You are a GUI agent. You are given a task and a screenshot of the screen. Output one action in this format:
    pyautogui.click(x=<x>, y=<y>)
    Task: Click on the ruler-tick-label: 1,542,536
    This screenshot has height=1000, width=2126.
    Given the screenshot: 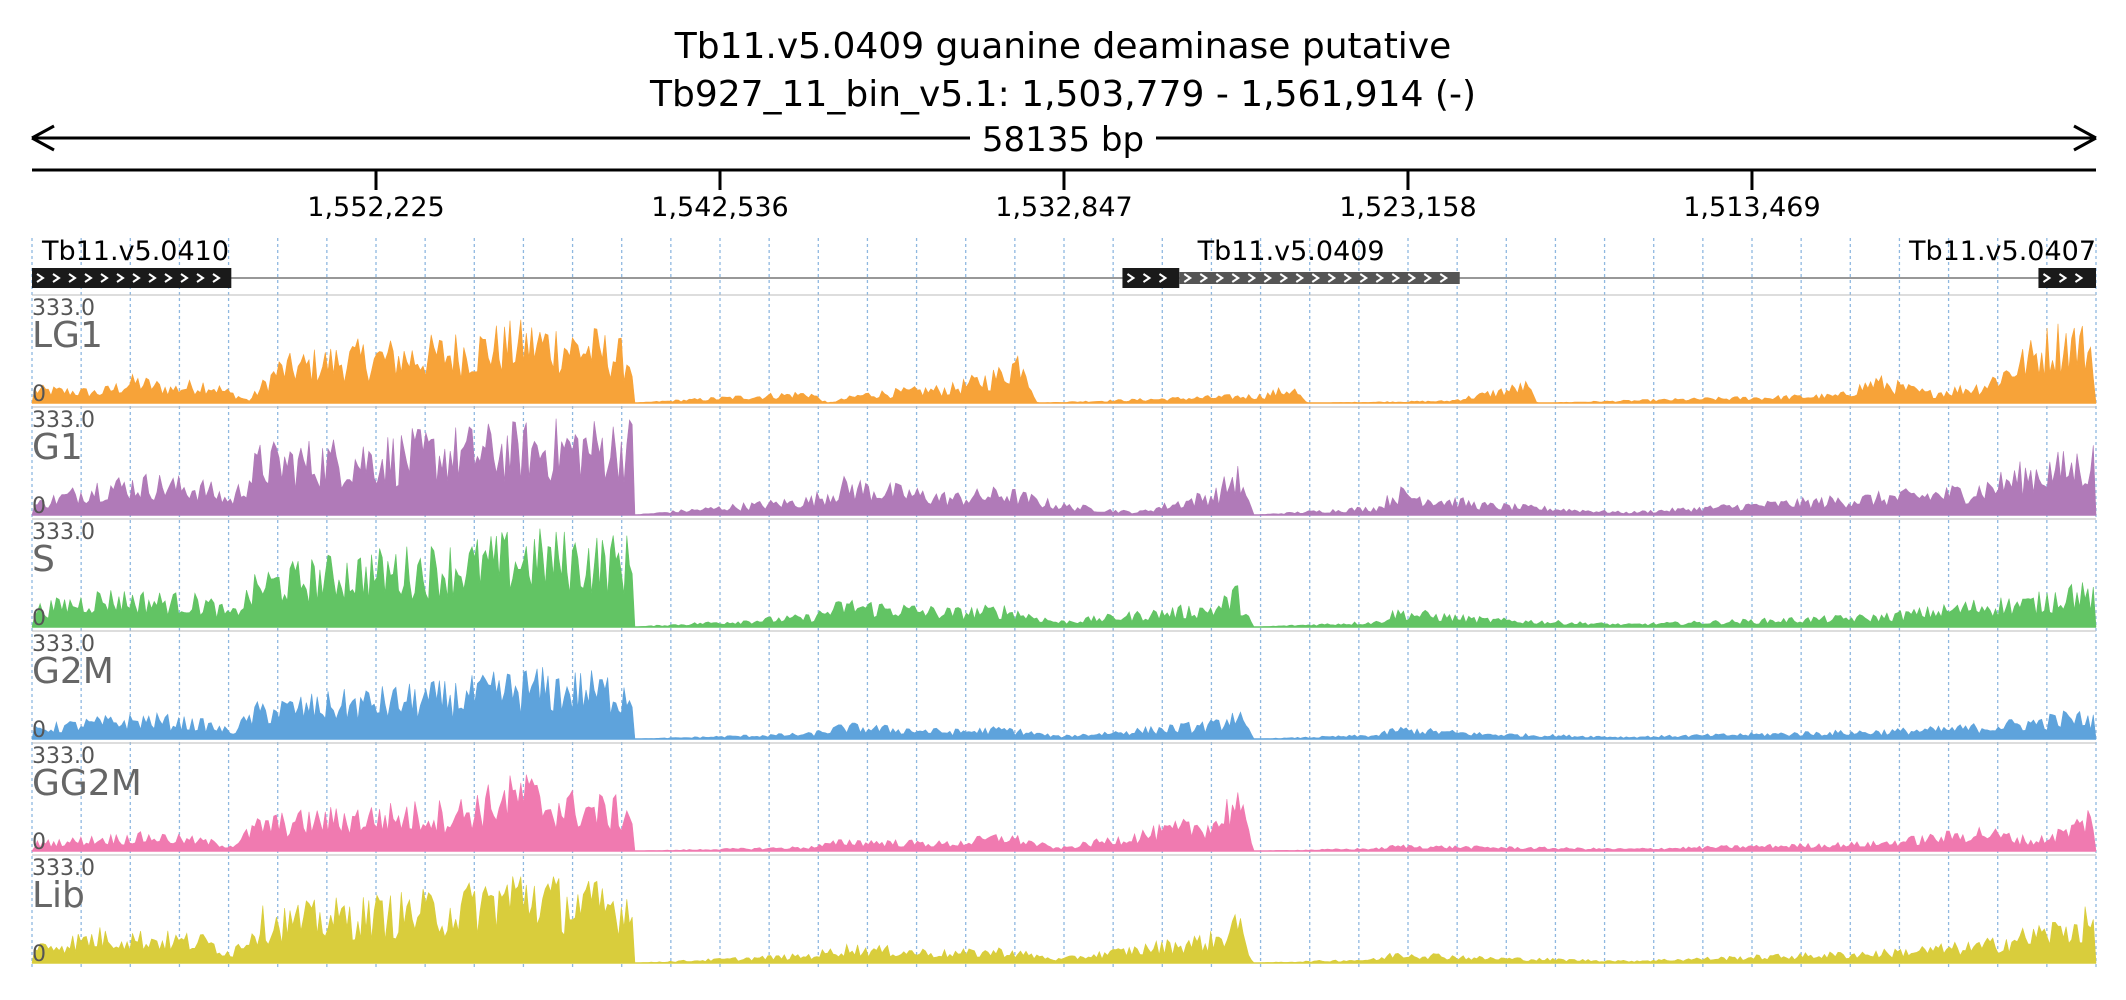 What is the action you would take?
    pyautogui.click(x=719, y=207)
    